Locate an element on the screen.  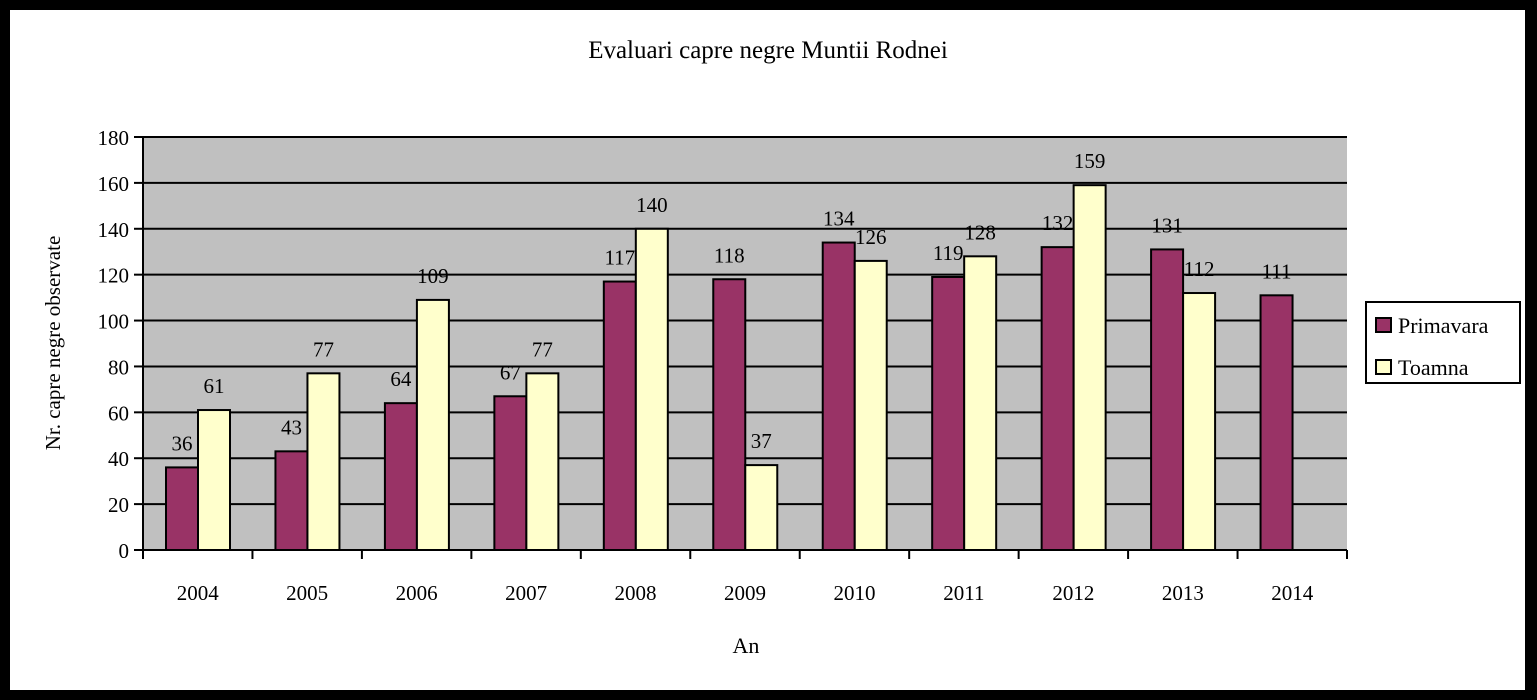
data-label: 128 is located at coordinates (980, 232).